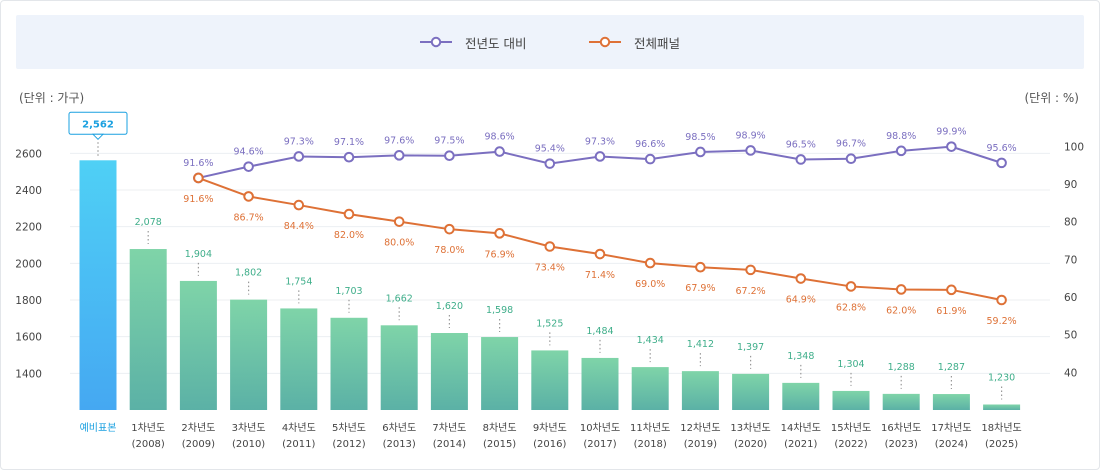 The image size is (1100, 470). What do you see at coordinates (499, 444) in the screenshot?
I see `x-axis-category-year: (2015)` at bounding box center [499, 444].